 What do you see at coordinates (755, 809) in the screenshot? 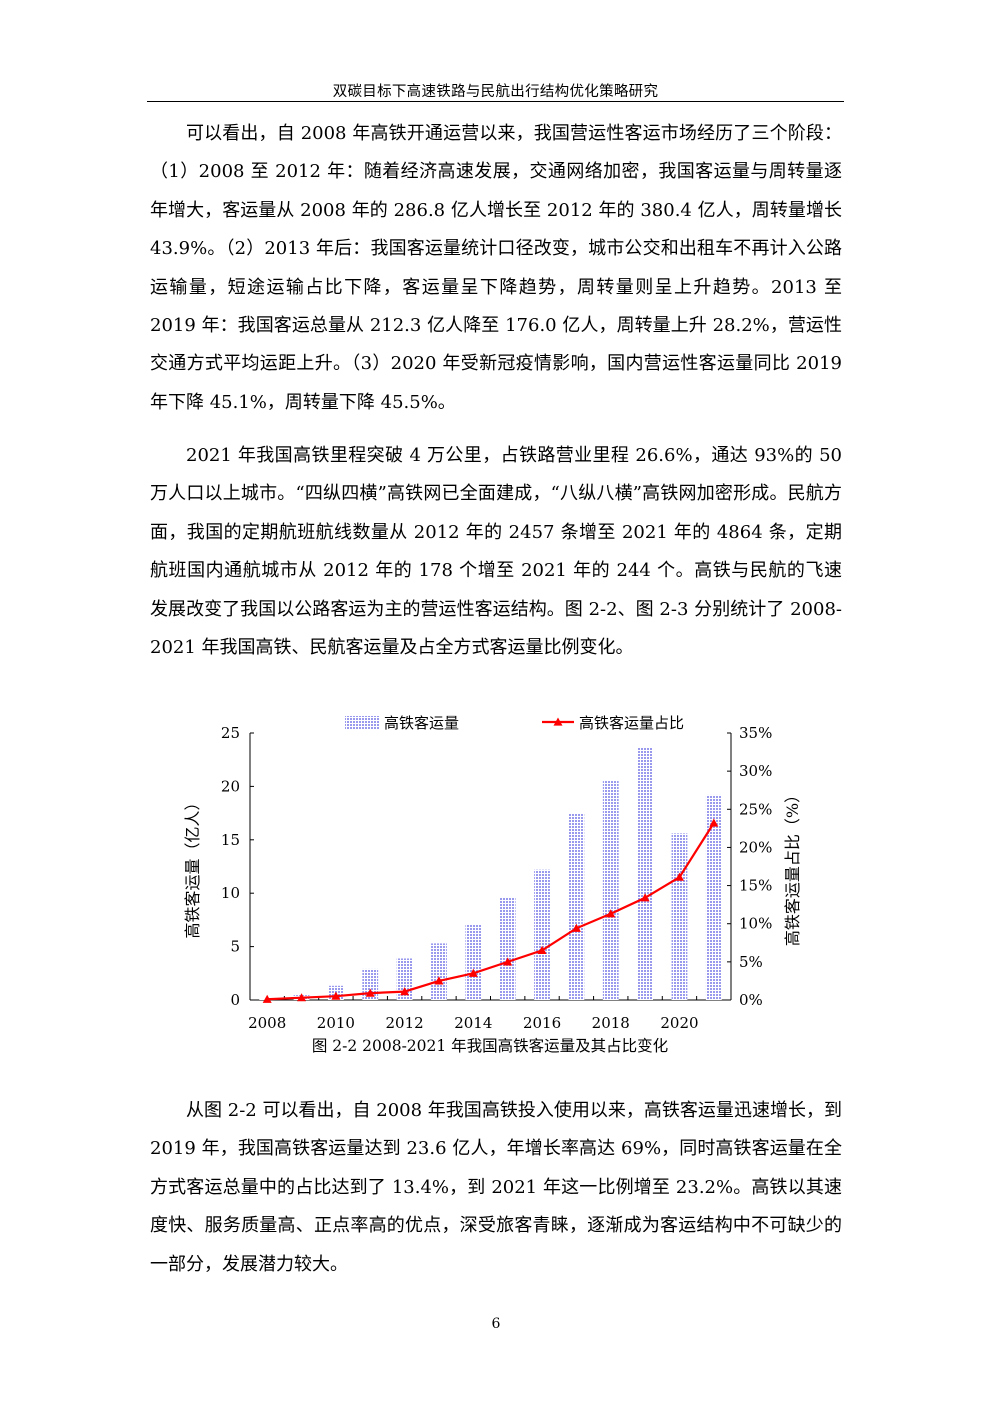
I see `y-tick-label-right: 25%` at bounding box center [755, 809].